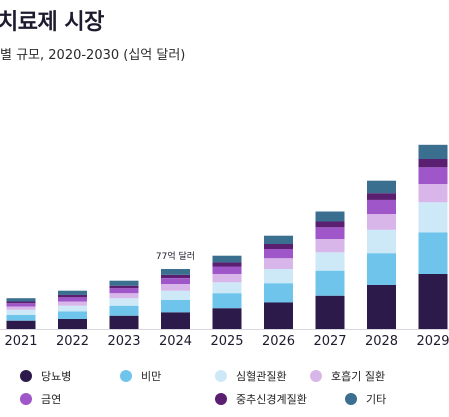  I want to click on chart-subtitle: 별 규모, 2020-2030 (십억 달러), so click(93, 55).